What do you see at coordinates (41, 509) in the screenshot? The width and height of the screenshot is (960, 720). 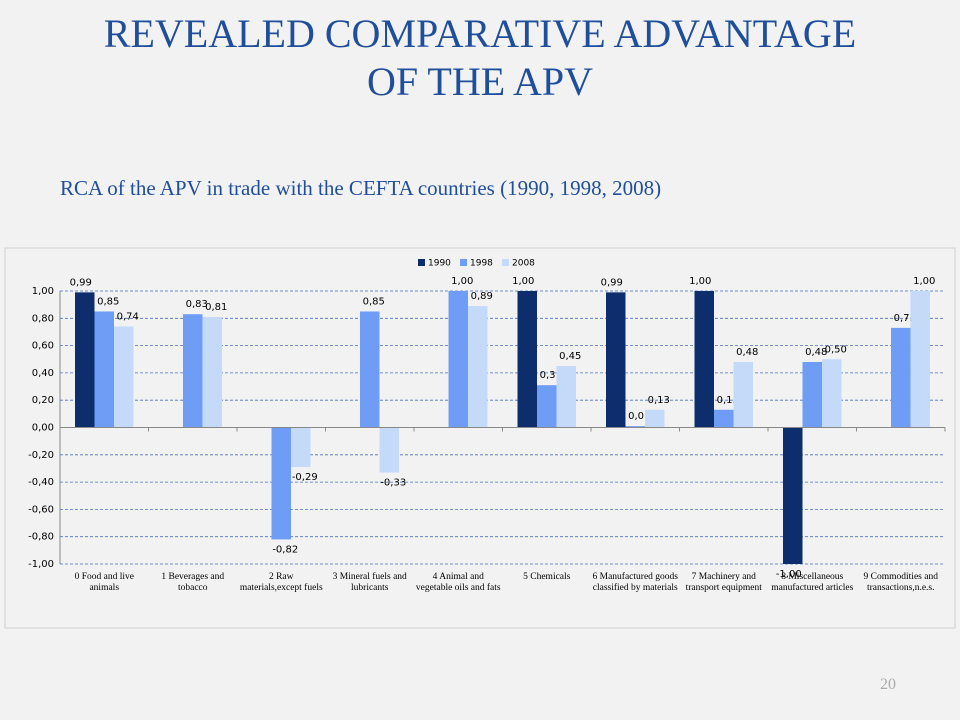 I see `y-tick-label: -0,60` at bounding box center [41, 509].